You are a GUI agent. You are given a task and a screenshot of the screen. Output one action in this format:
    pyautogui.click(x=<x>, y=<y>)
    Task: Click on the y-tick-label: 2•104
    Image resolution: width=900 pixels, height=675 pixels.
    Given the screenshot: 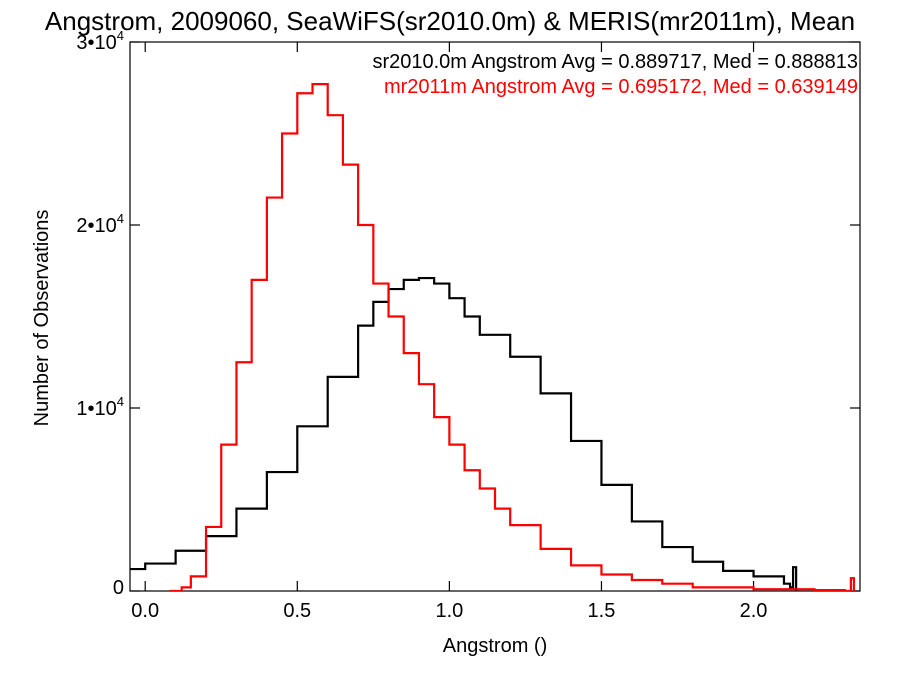 What is the action you would take?
    pyautogui.click(x=100, y=224)
    